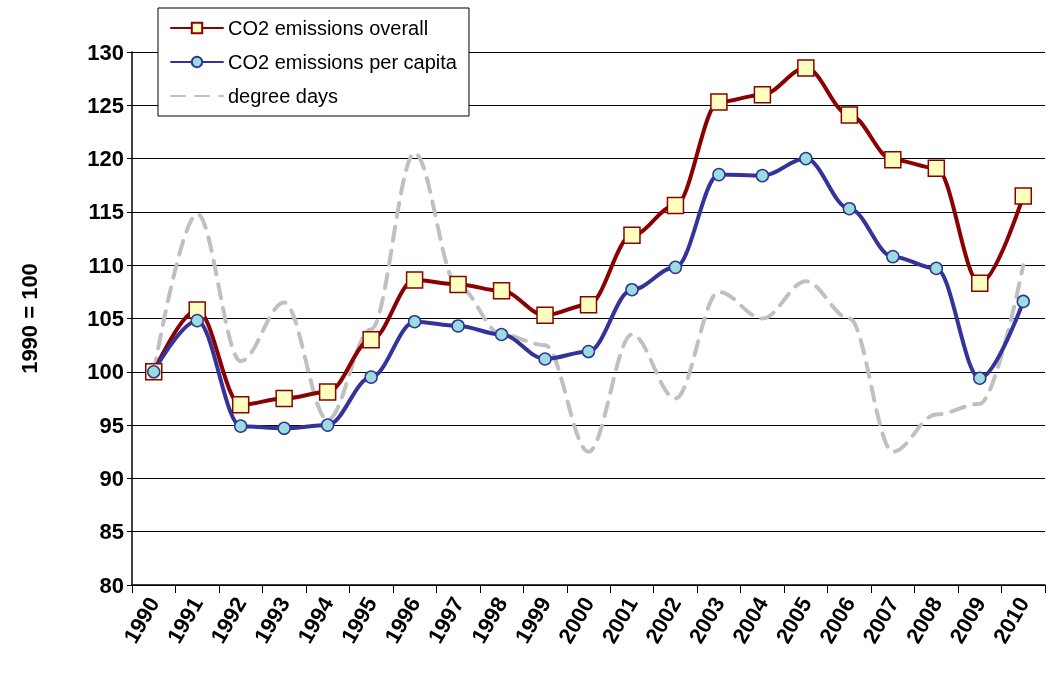 This screenshot has height=684, width=1057. Describe the element at coordinates (105, 159) in the screenshot. I see `y-tick-label: 120` at that location.